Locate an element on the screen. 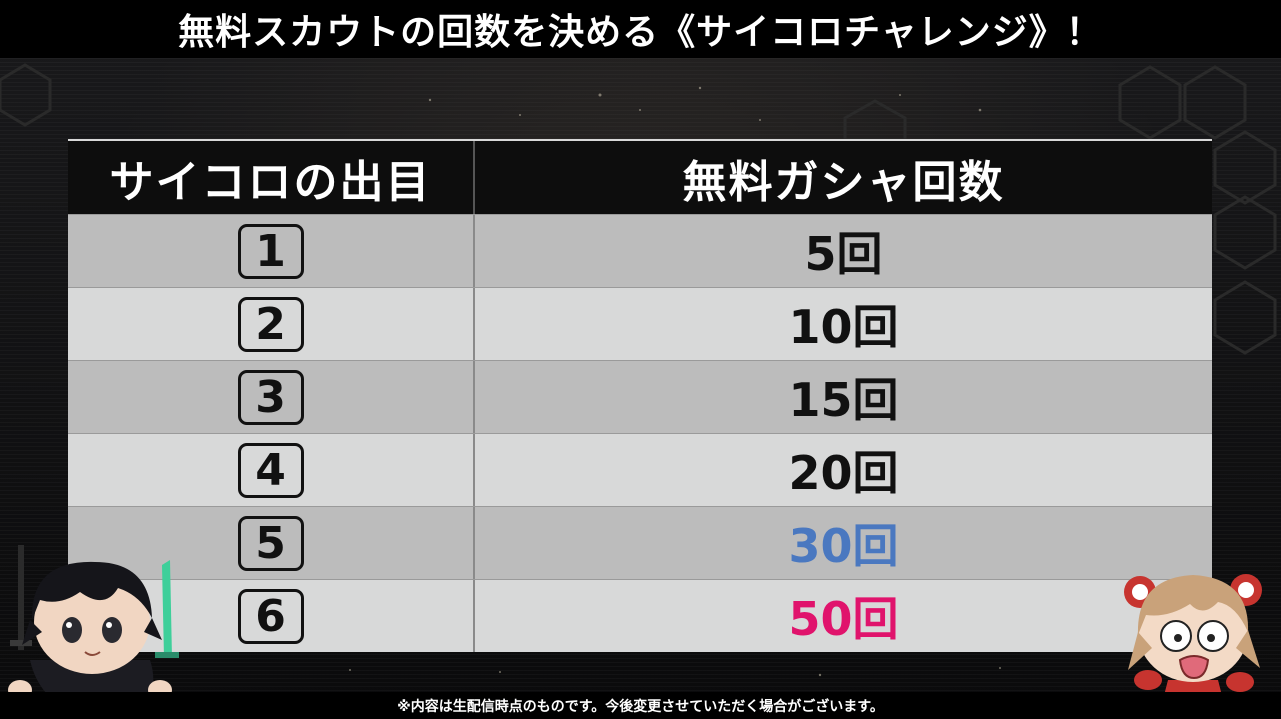  count-value: 50回 is located at coordinates (843, 619).